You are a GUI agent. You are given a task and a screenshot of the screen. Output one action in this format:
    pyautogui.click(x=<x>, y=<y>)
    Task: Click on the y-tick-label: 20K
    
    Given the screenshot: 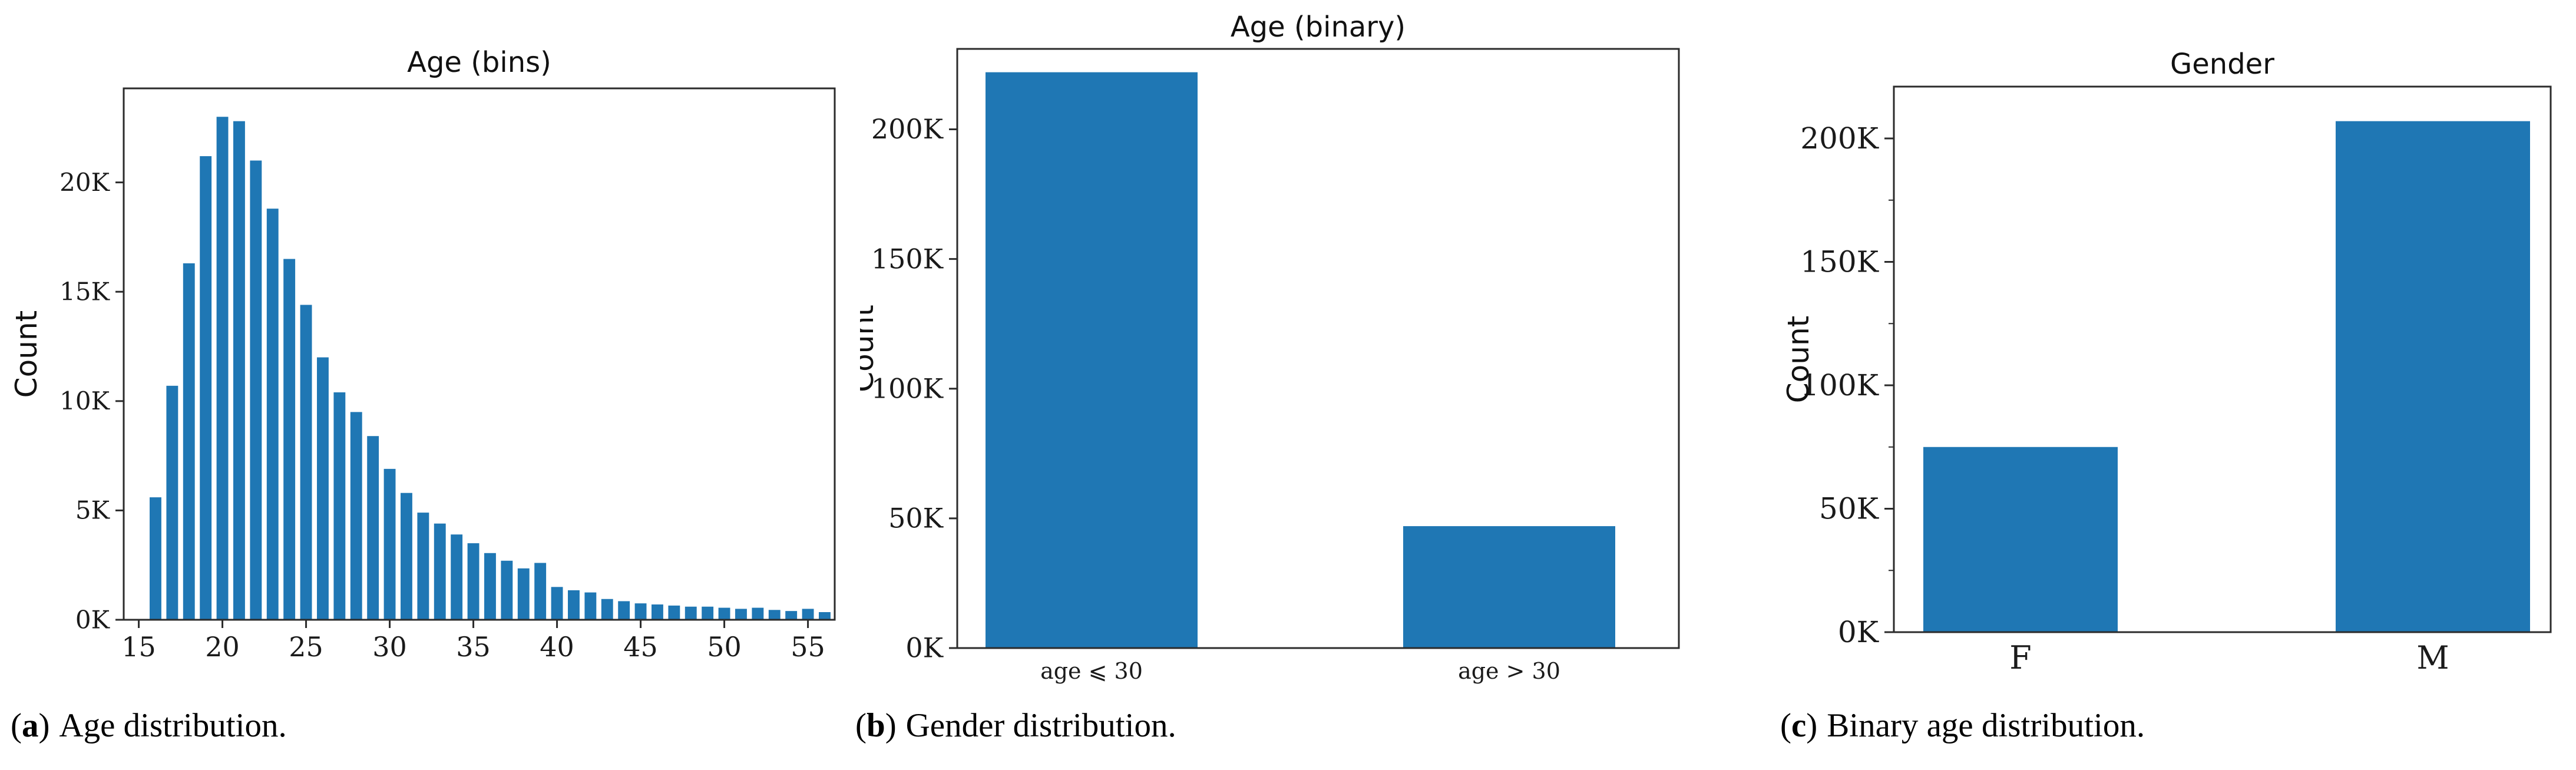 What is the action you would take?
    pyautogui.click(x=84, y=183)
    